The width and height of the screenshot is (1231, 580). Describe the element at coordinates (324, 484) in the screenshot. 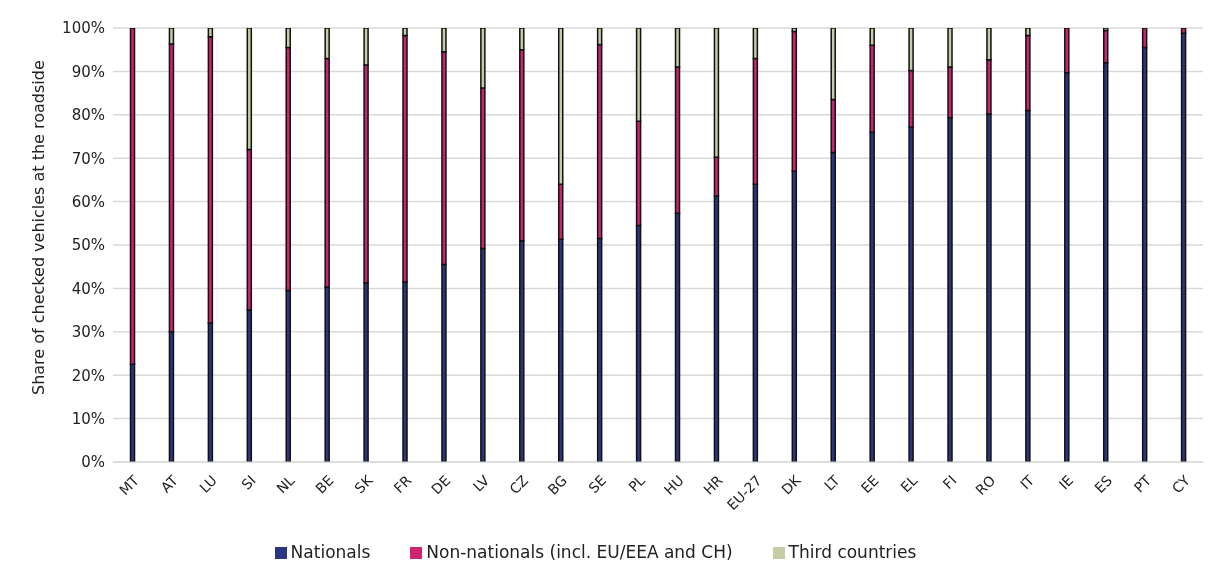

I see `x-tick-label: BE` at that location.